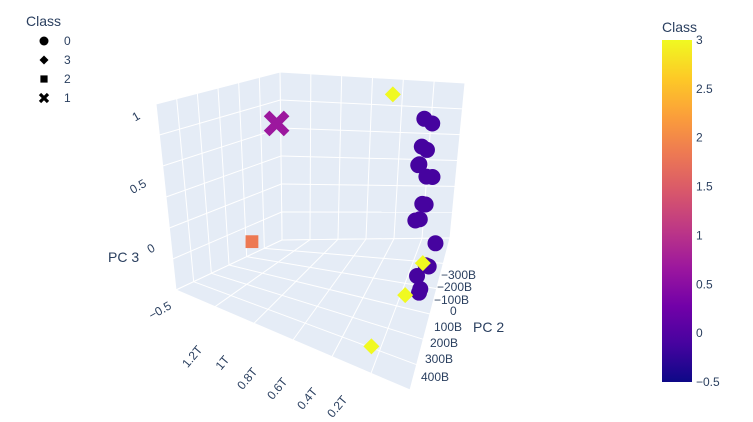 The image size is (753, 422). Describe the element at coordinates (43, 21) in the screenshot. I see `legend-title: Class` at that location.